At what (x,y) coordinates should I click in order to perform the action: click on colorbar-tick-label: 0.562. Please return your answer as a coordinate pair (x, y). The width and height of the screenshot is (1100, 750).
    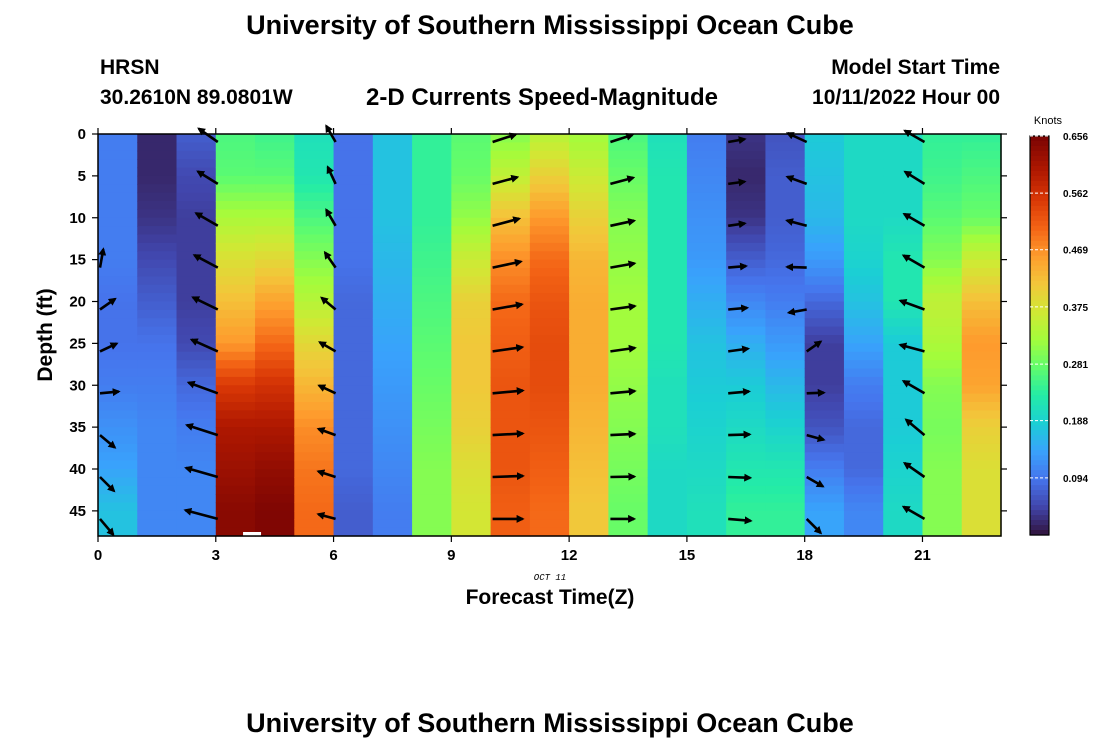
    Looking at the image, I should click on (1075, 194).